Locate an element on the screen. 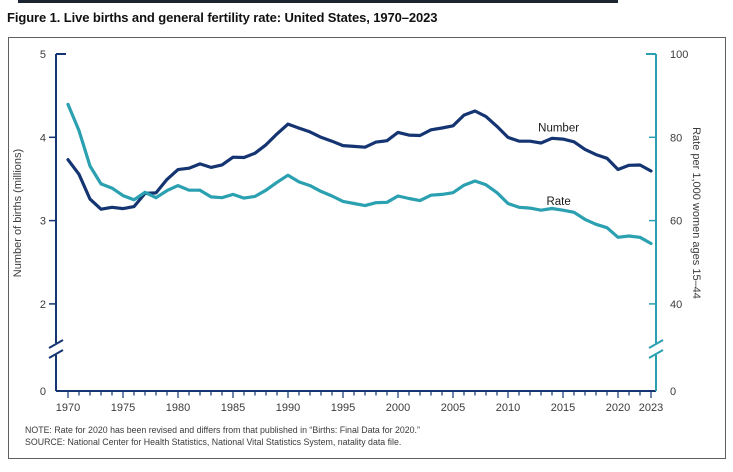 Image resolution: width=733 pixels, height=472 pixels. x-tick-label: 2010 is located at coordinates (508, 408).